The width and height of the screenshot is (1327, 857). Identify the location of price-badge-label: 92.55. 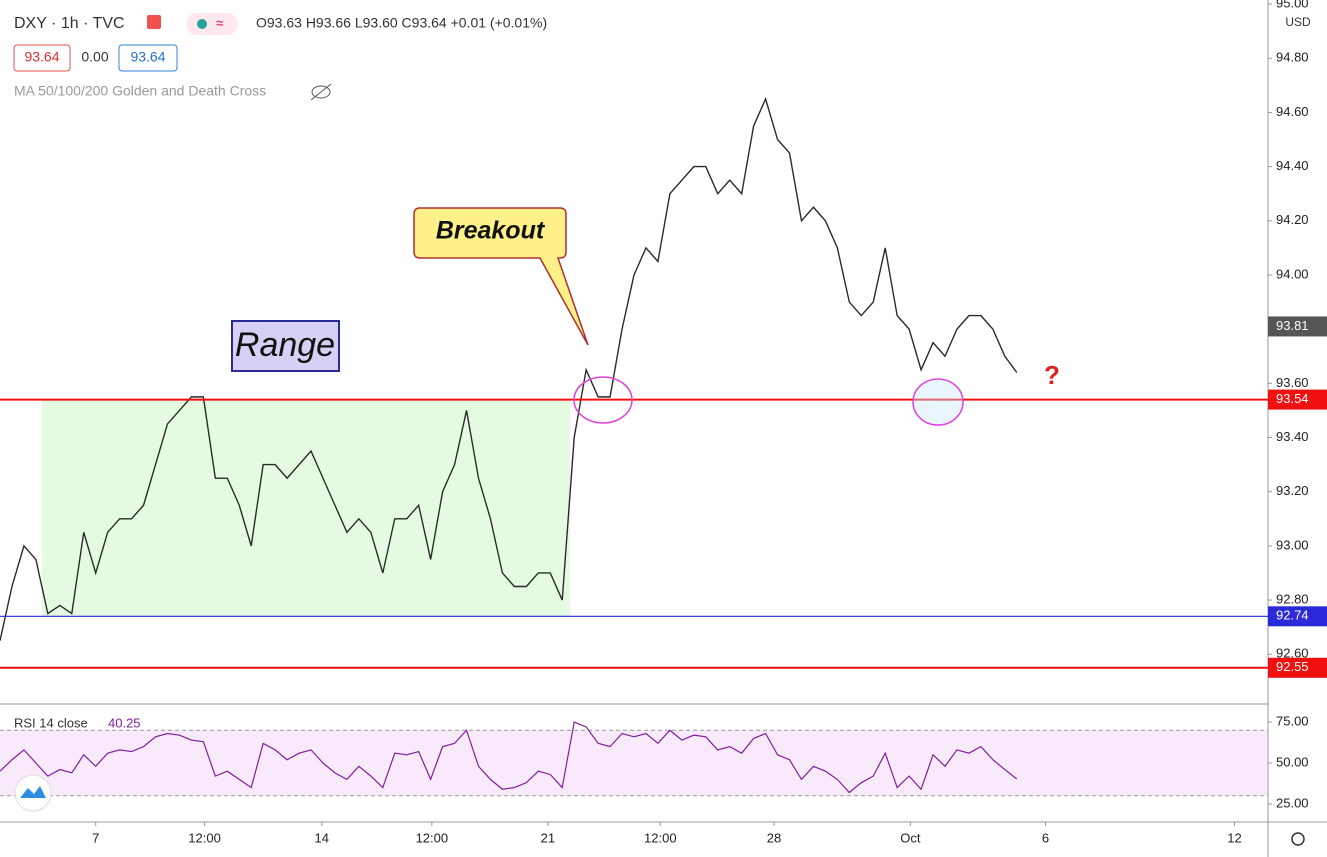
(1292, 666).